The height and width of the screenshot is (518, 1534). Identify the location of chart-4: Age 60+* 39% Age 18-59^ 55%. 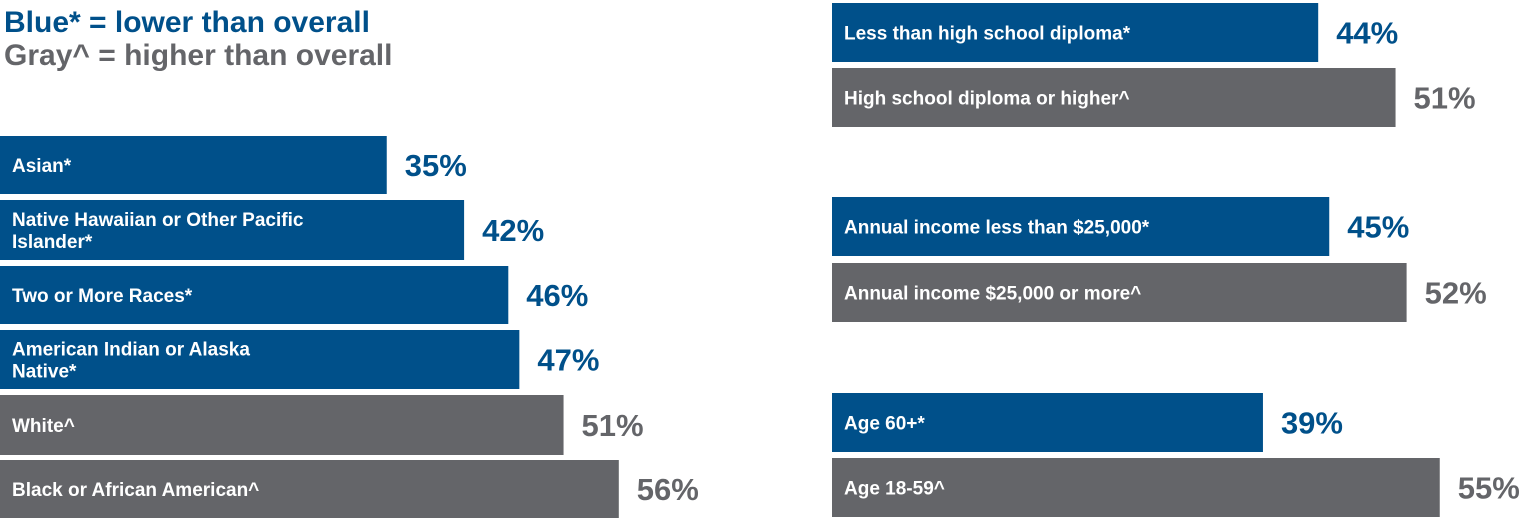
(1176, 455).